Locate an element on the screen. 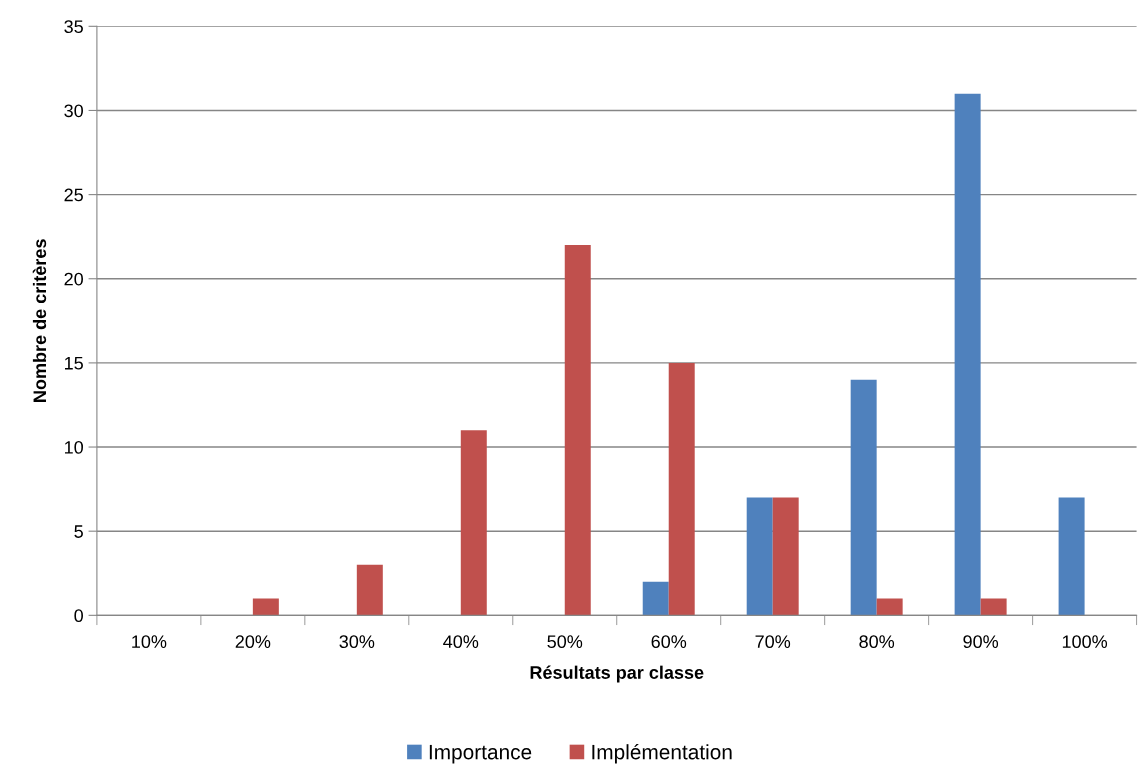 This screenshot has width=1140, height=774. y-tick-label: 30 is located at coordinates (73, 111).